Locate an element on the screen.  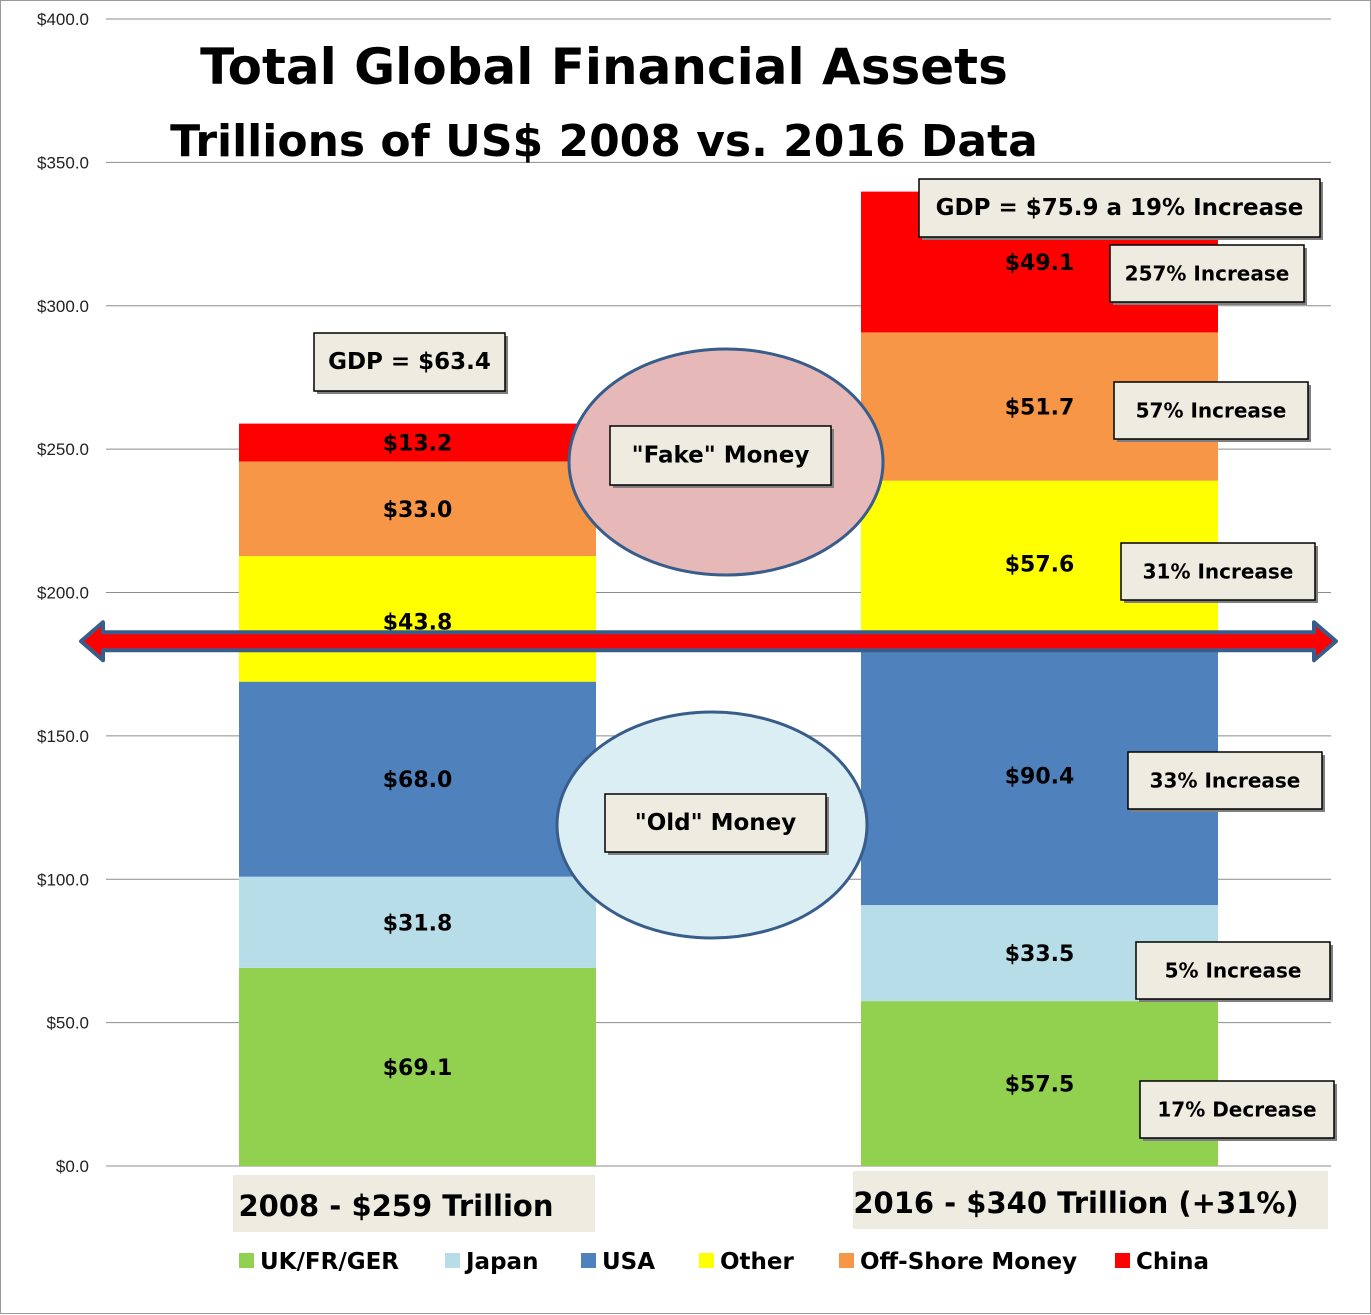
chart-subtitle: Trillions of US$ 2008 vs. 2016 Data is located at coordinates (604, 141).